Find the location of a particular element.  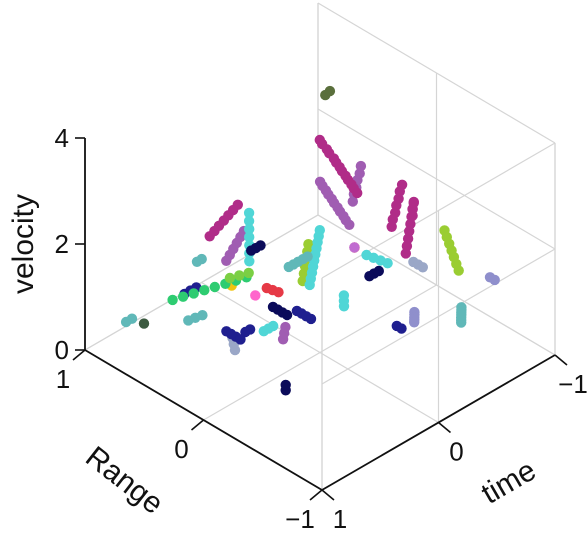

z-tick-label: 4 is located at coordinates (62, 138).